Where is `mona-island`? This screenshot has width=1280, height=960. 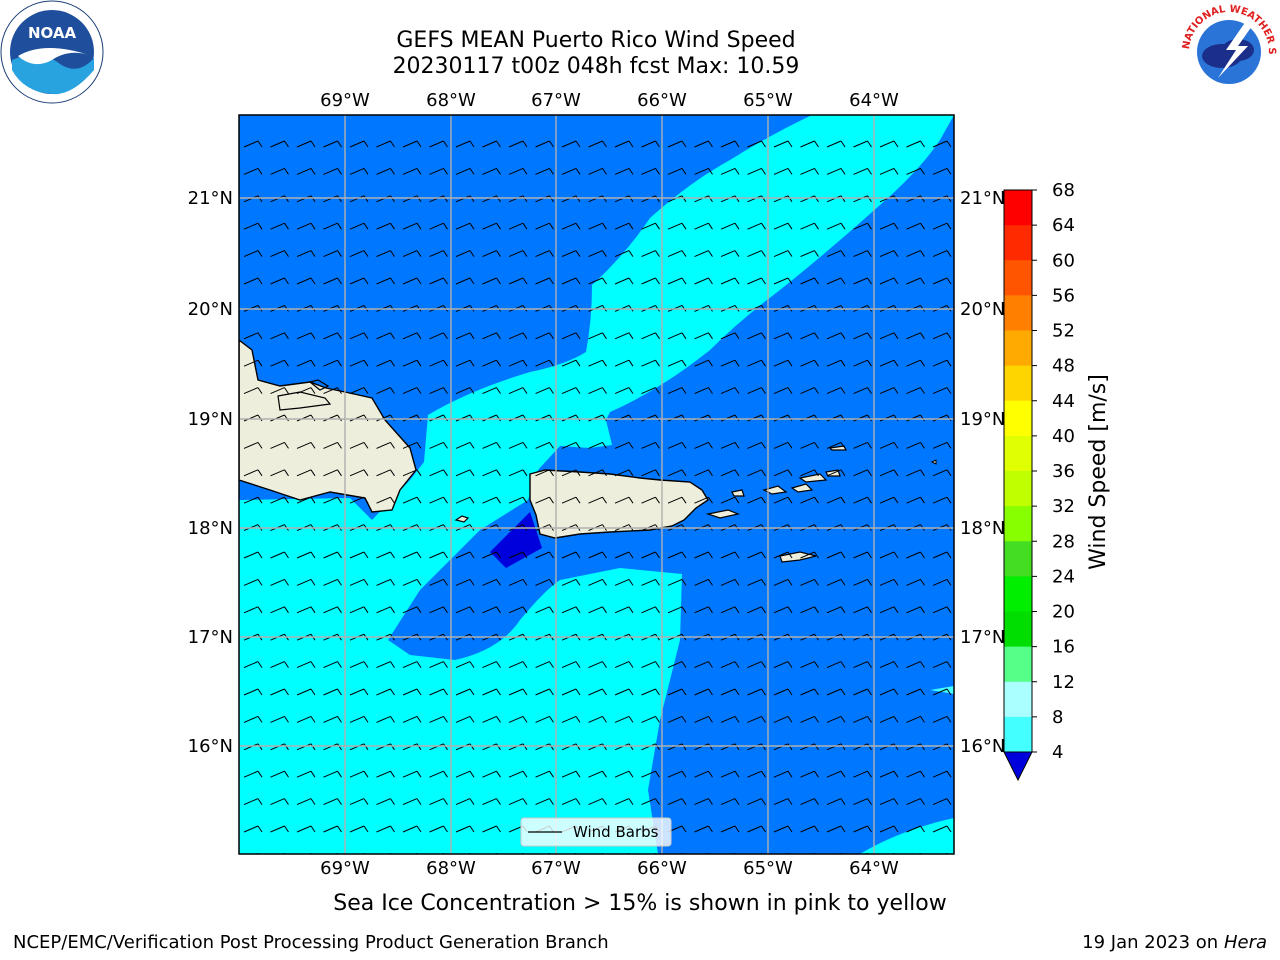
mona-island is located at coordinates (462, 519).